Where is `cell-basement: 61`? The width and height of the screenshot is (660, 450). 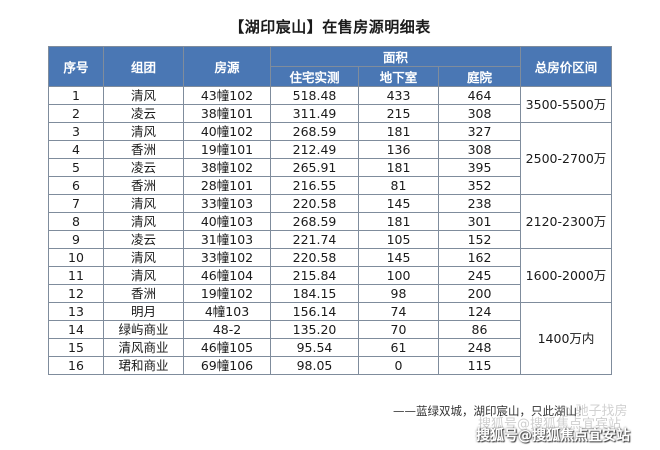 cell-basement: 61 is located at coordinates (398, 347).